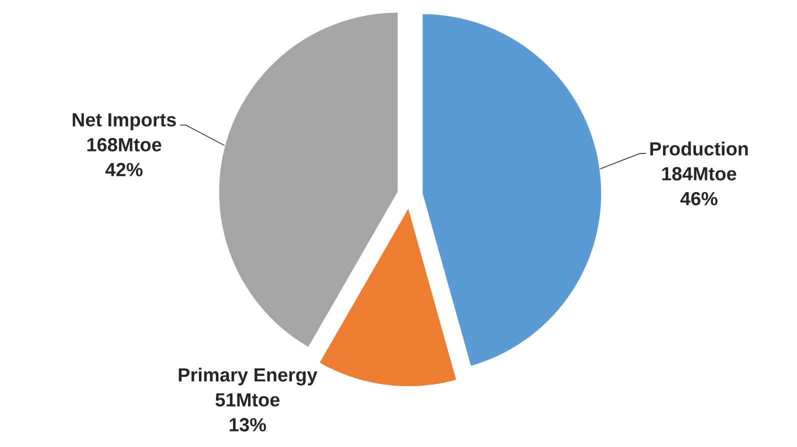 This screenshot has width=797, height=447. Describe the element at coordinates (248, 377) in the screenshot. I see `slice-label: Primary Energy` at that location.